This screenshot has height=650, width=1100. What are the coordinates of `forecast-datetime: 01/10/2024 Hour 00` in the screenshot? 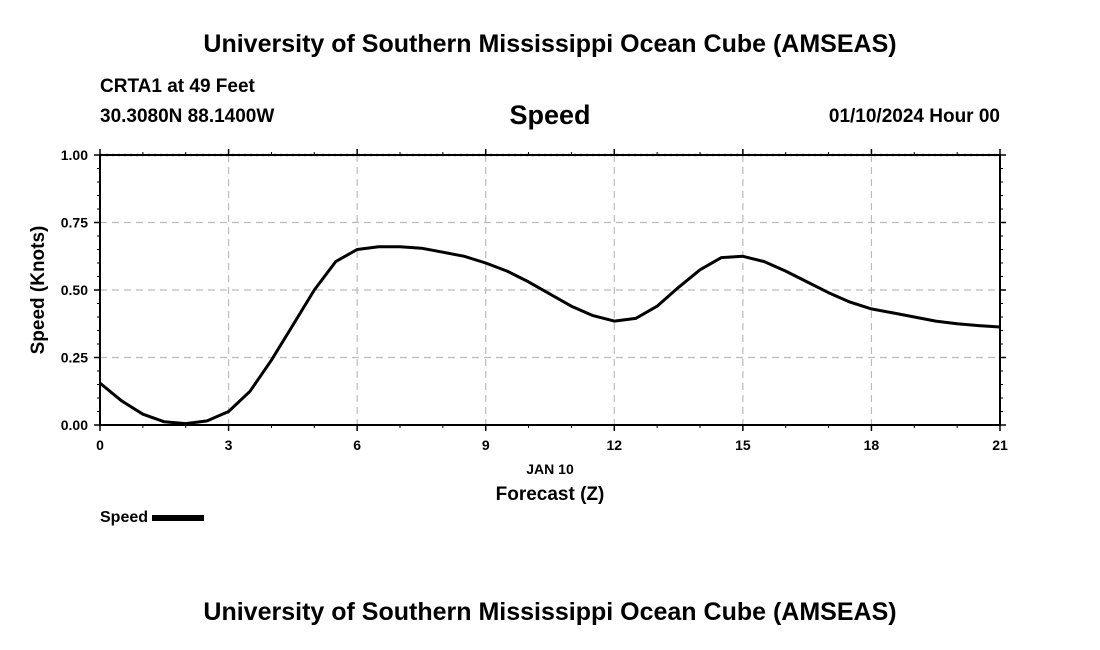 It's located at (914, 116).